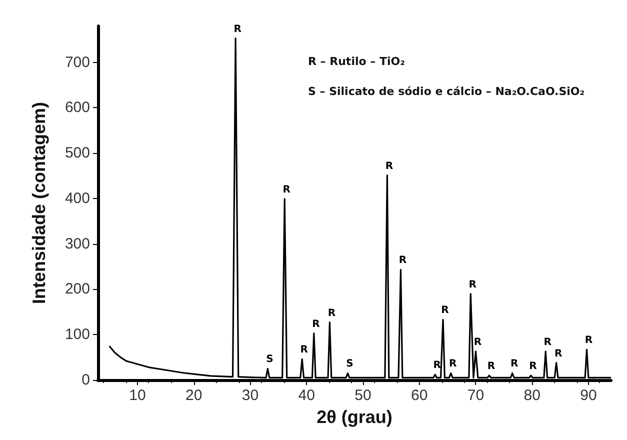 This screenshot has width=627, height=440. Describe the element at coordinates (419, 395) in the screenshot. I see `x-tick-label: 60` at that location.